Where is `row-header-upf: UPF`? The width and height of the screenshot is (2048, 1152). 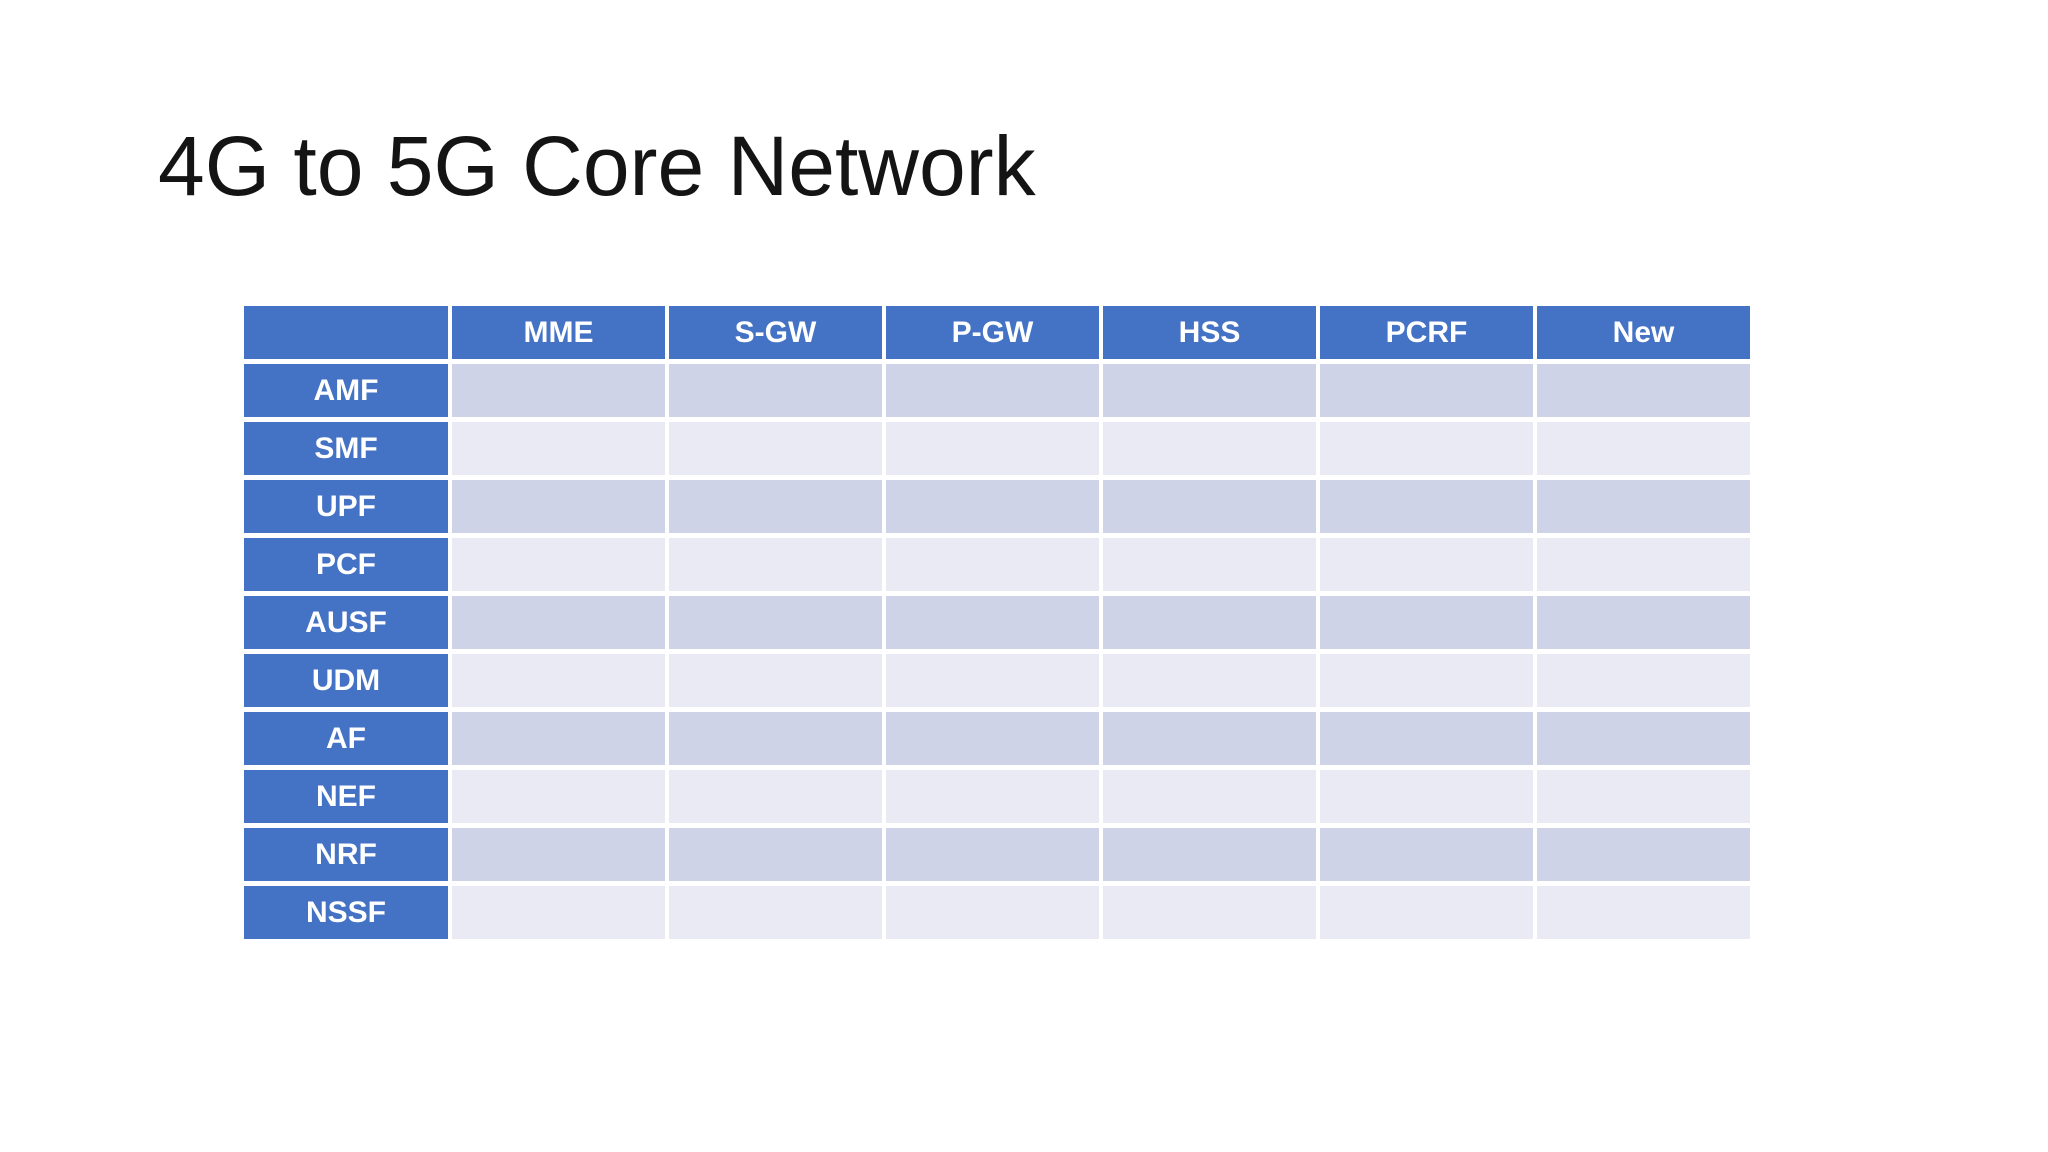 row-header-upf: UPF is located at coordinates (346, 506).